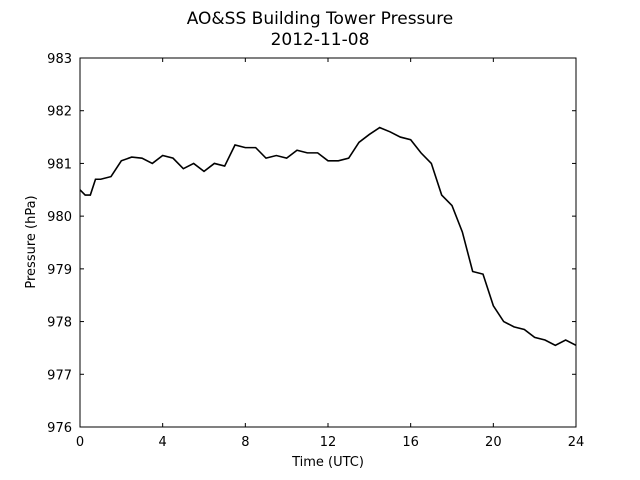 The width and height of the screenshot is (640, 480). What do you see at coordinates (320, 19) in the screenshot?
I see `chart-title: AO&SS Building Tower Pressure` at bounding box center [320, 19].